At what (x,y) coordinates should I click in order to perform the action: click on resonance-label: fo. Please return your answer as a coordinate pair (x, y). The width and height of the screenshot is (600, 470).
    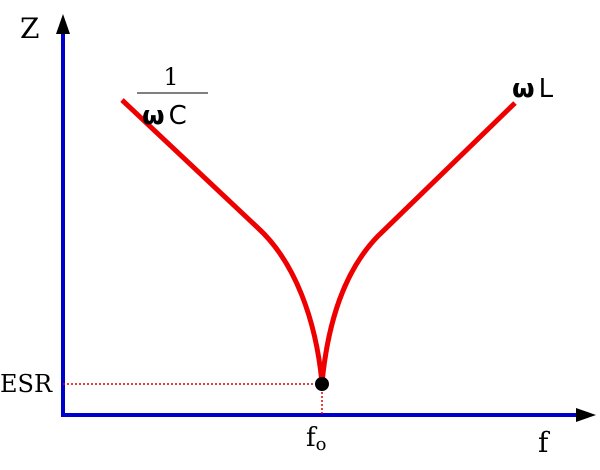
    Looking at the image, I should click on (316, 439).